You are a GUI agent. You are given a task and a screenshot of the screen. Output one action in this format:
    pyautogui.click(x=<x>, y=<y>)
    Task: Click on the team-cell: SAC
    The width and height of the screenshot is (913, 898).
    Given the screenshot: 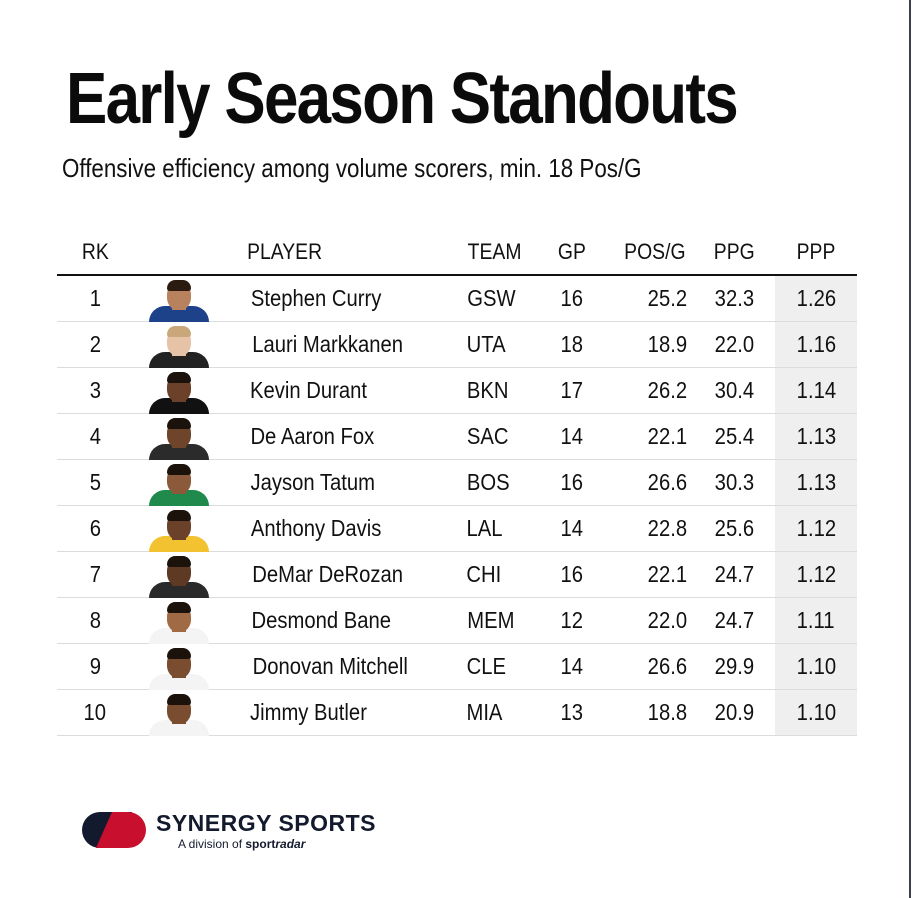 What is the action you would take?
    pyautogui.click(x=487, y=436)
    